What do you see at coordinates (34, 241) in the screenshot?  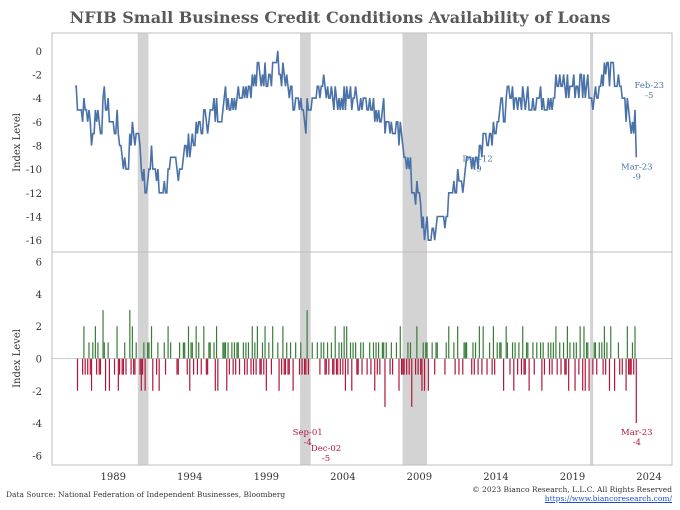 I see `top-y-tick-label: -16` at bounding box center [34, 241].